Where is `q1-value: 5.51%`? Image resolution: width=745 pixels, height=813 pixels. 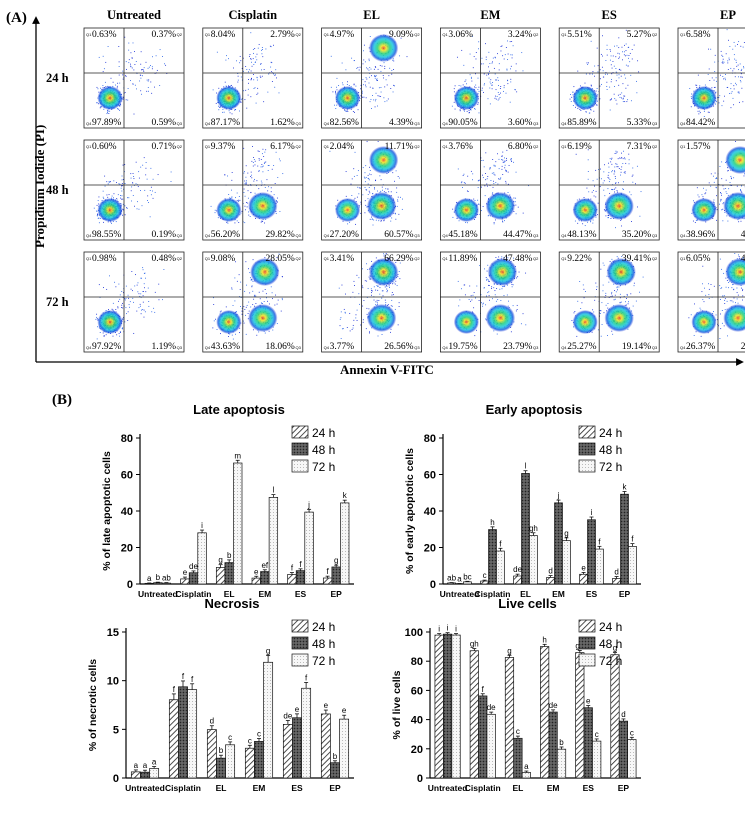 q1-value: 5.51% is located at coordinates (579, 35).